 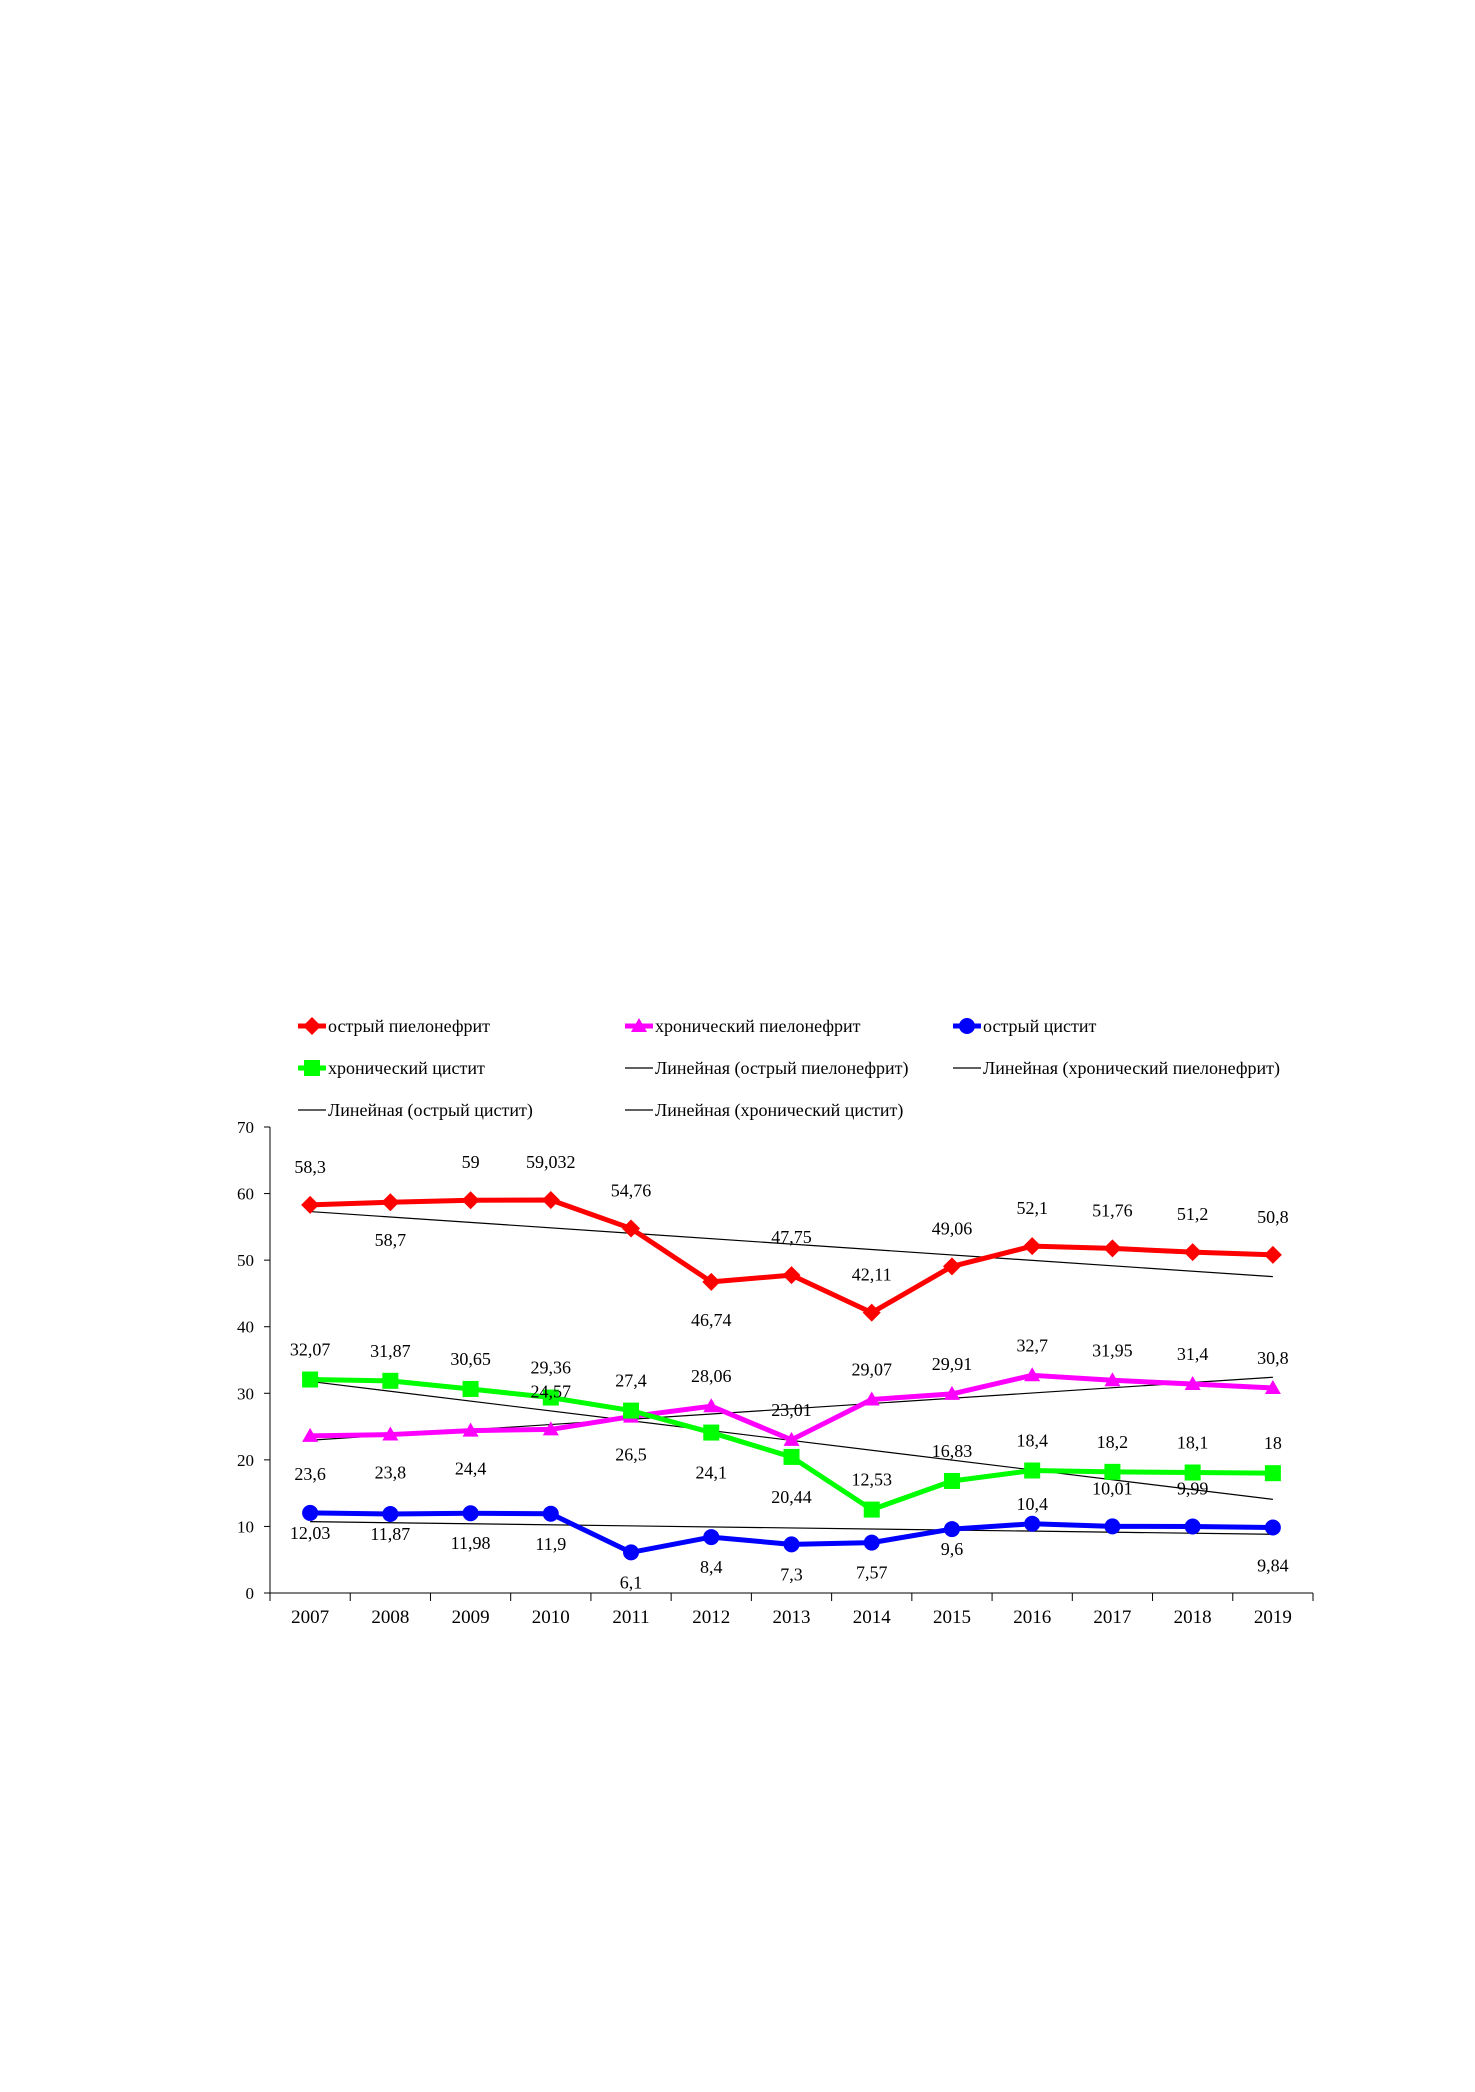 I want to click on legend-item-хронический-цистит: хронический цистит, so click(x=391, y=1068).